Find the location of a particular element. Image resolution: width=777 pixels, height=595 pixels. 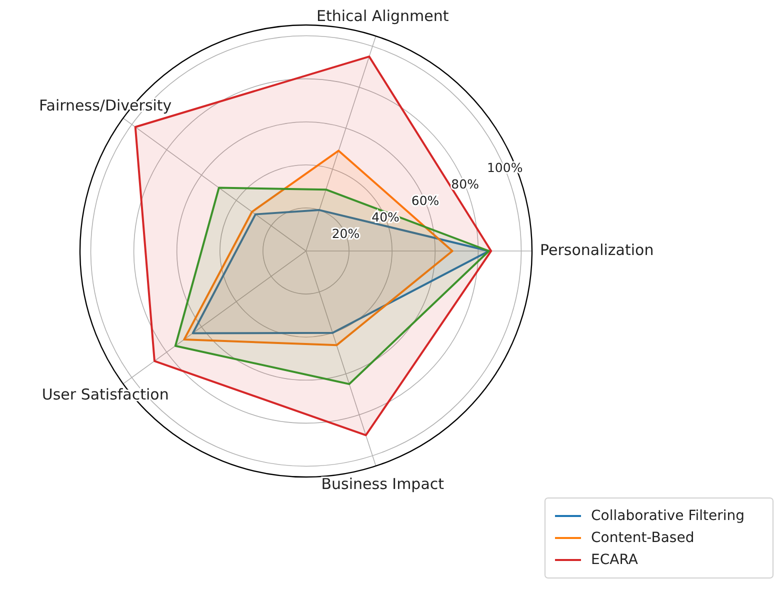

spoke-label: Ethical Alignment is located at coordinates (382, 16).